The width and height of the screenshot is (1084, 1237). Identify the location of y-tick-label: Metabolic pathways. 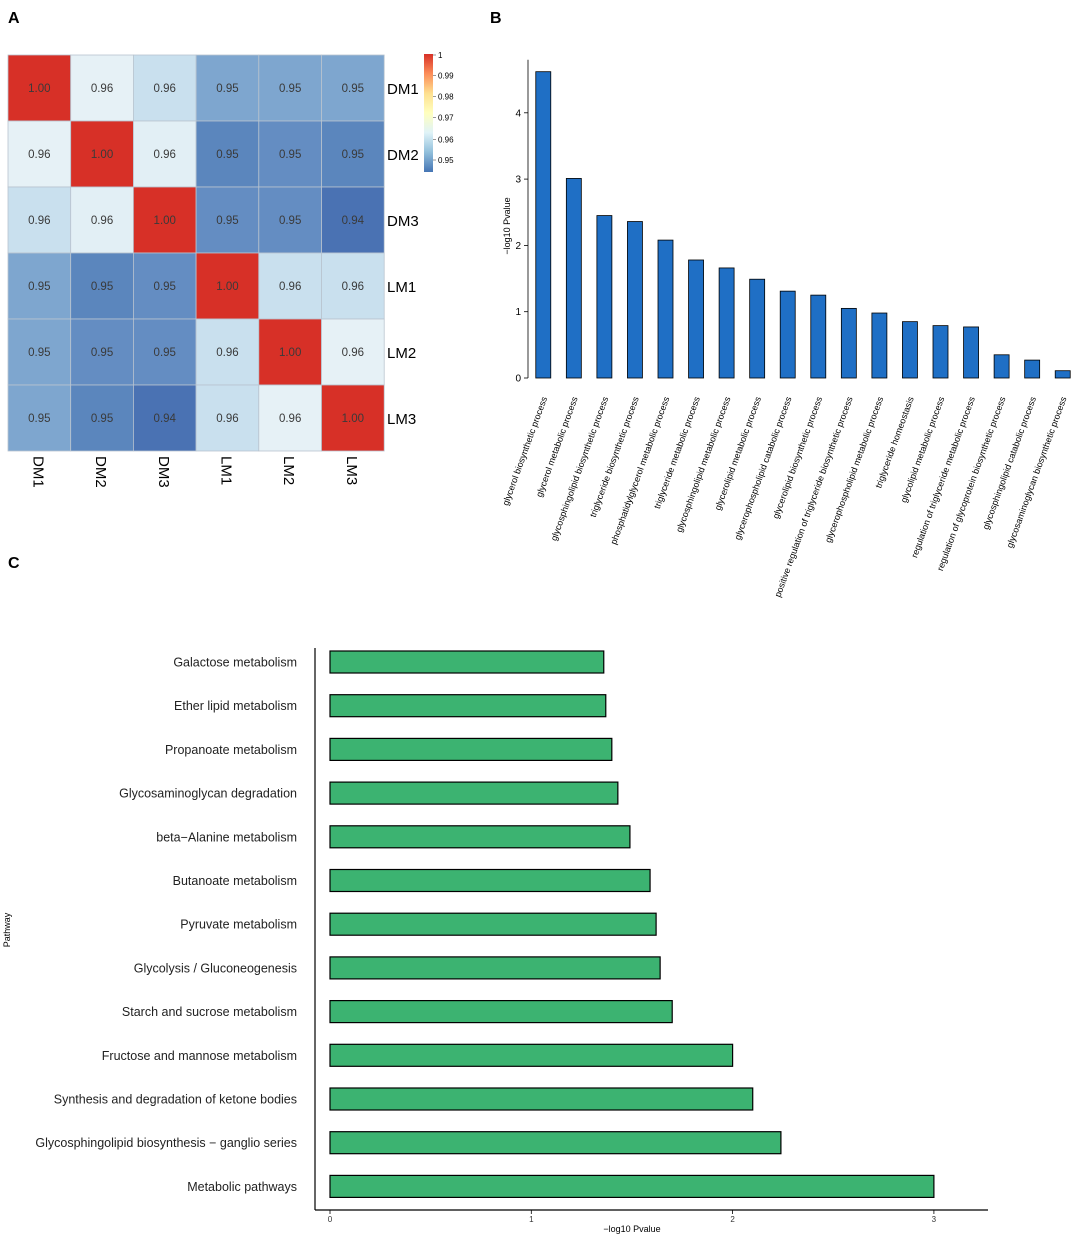
(242, 1187).